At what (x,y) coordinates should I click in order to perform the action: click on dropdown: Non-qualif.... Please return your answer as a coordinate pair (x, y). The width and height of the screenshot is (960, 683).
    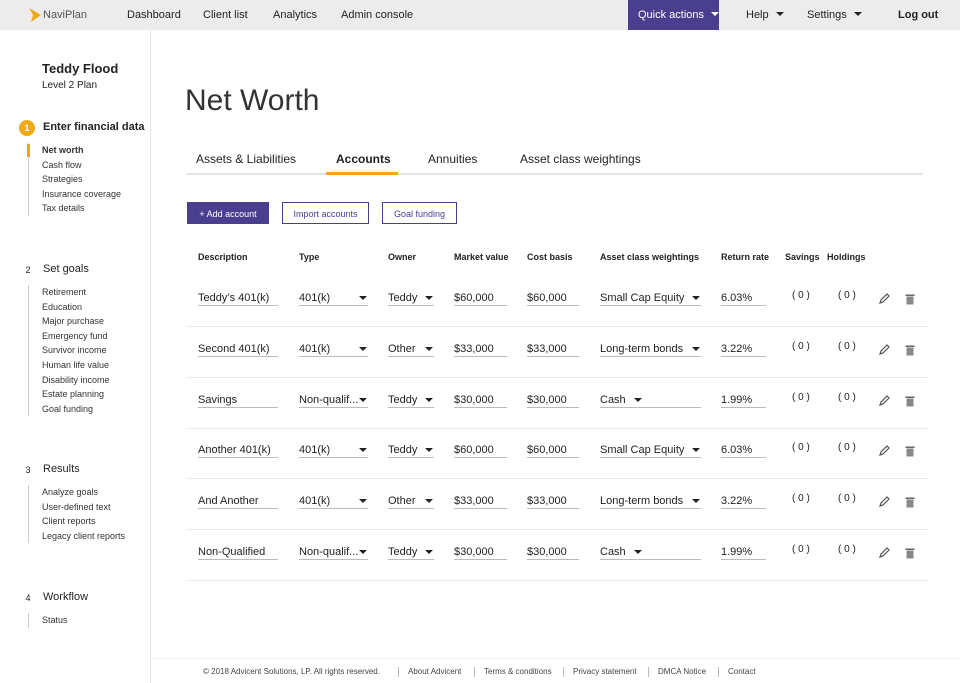
    Looking at the image, I should click on (333, 552).